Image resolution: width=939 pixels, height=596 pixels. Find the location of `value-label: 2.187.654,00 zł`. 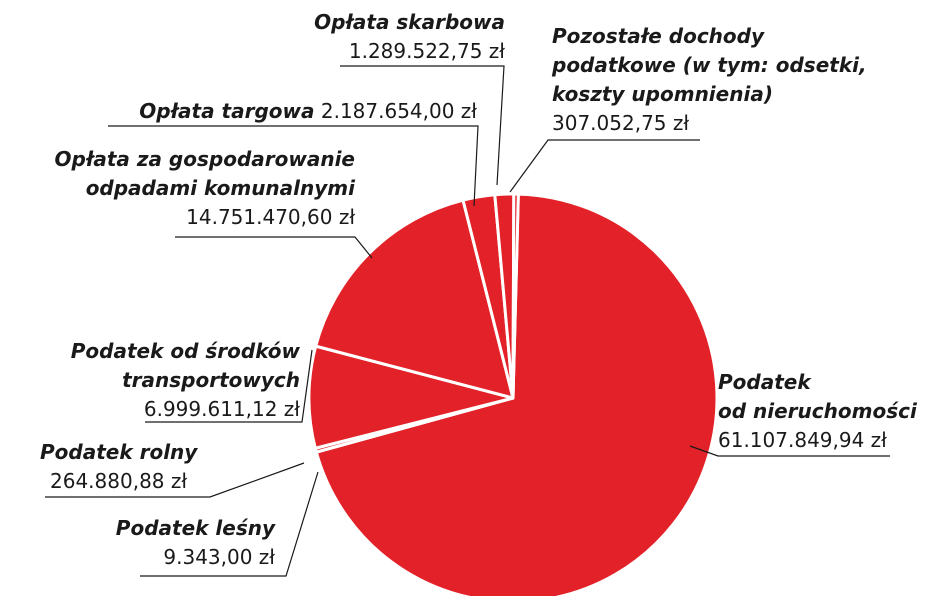

value-label: 2.187.654,00 zł is located at coordinates (398, 111).